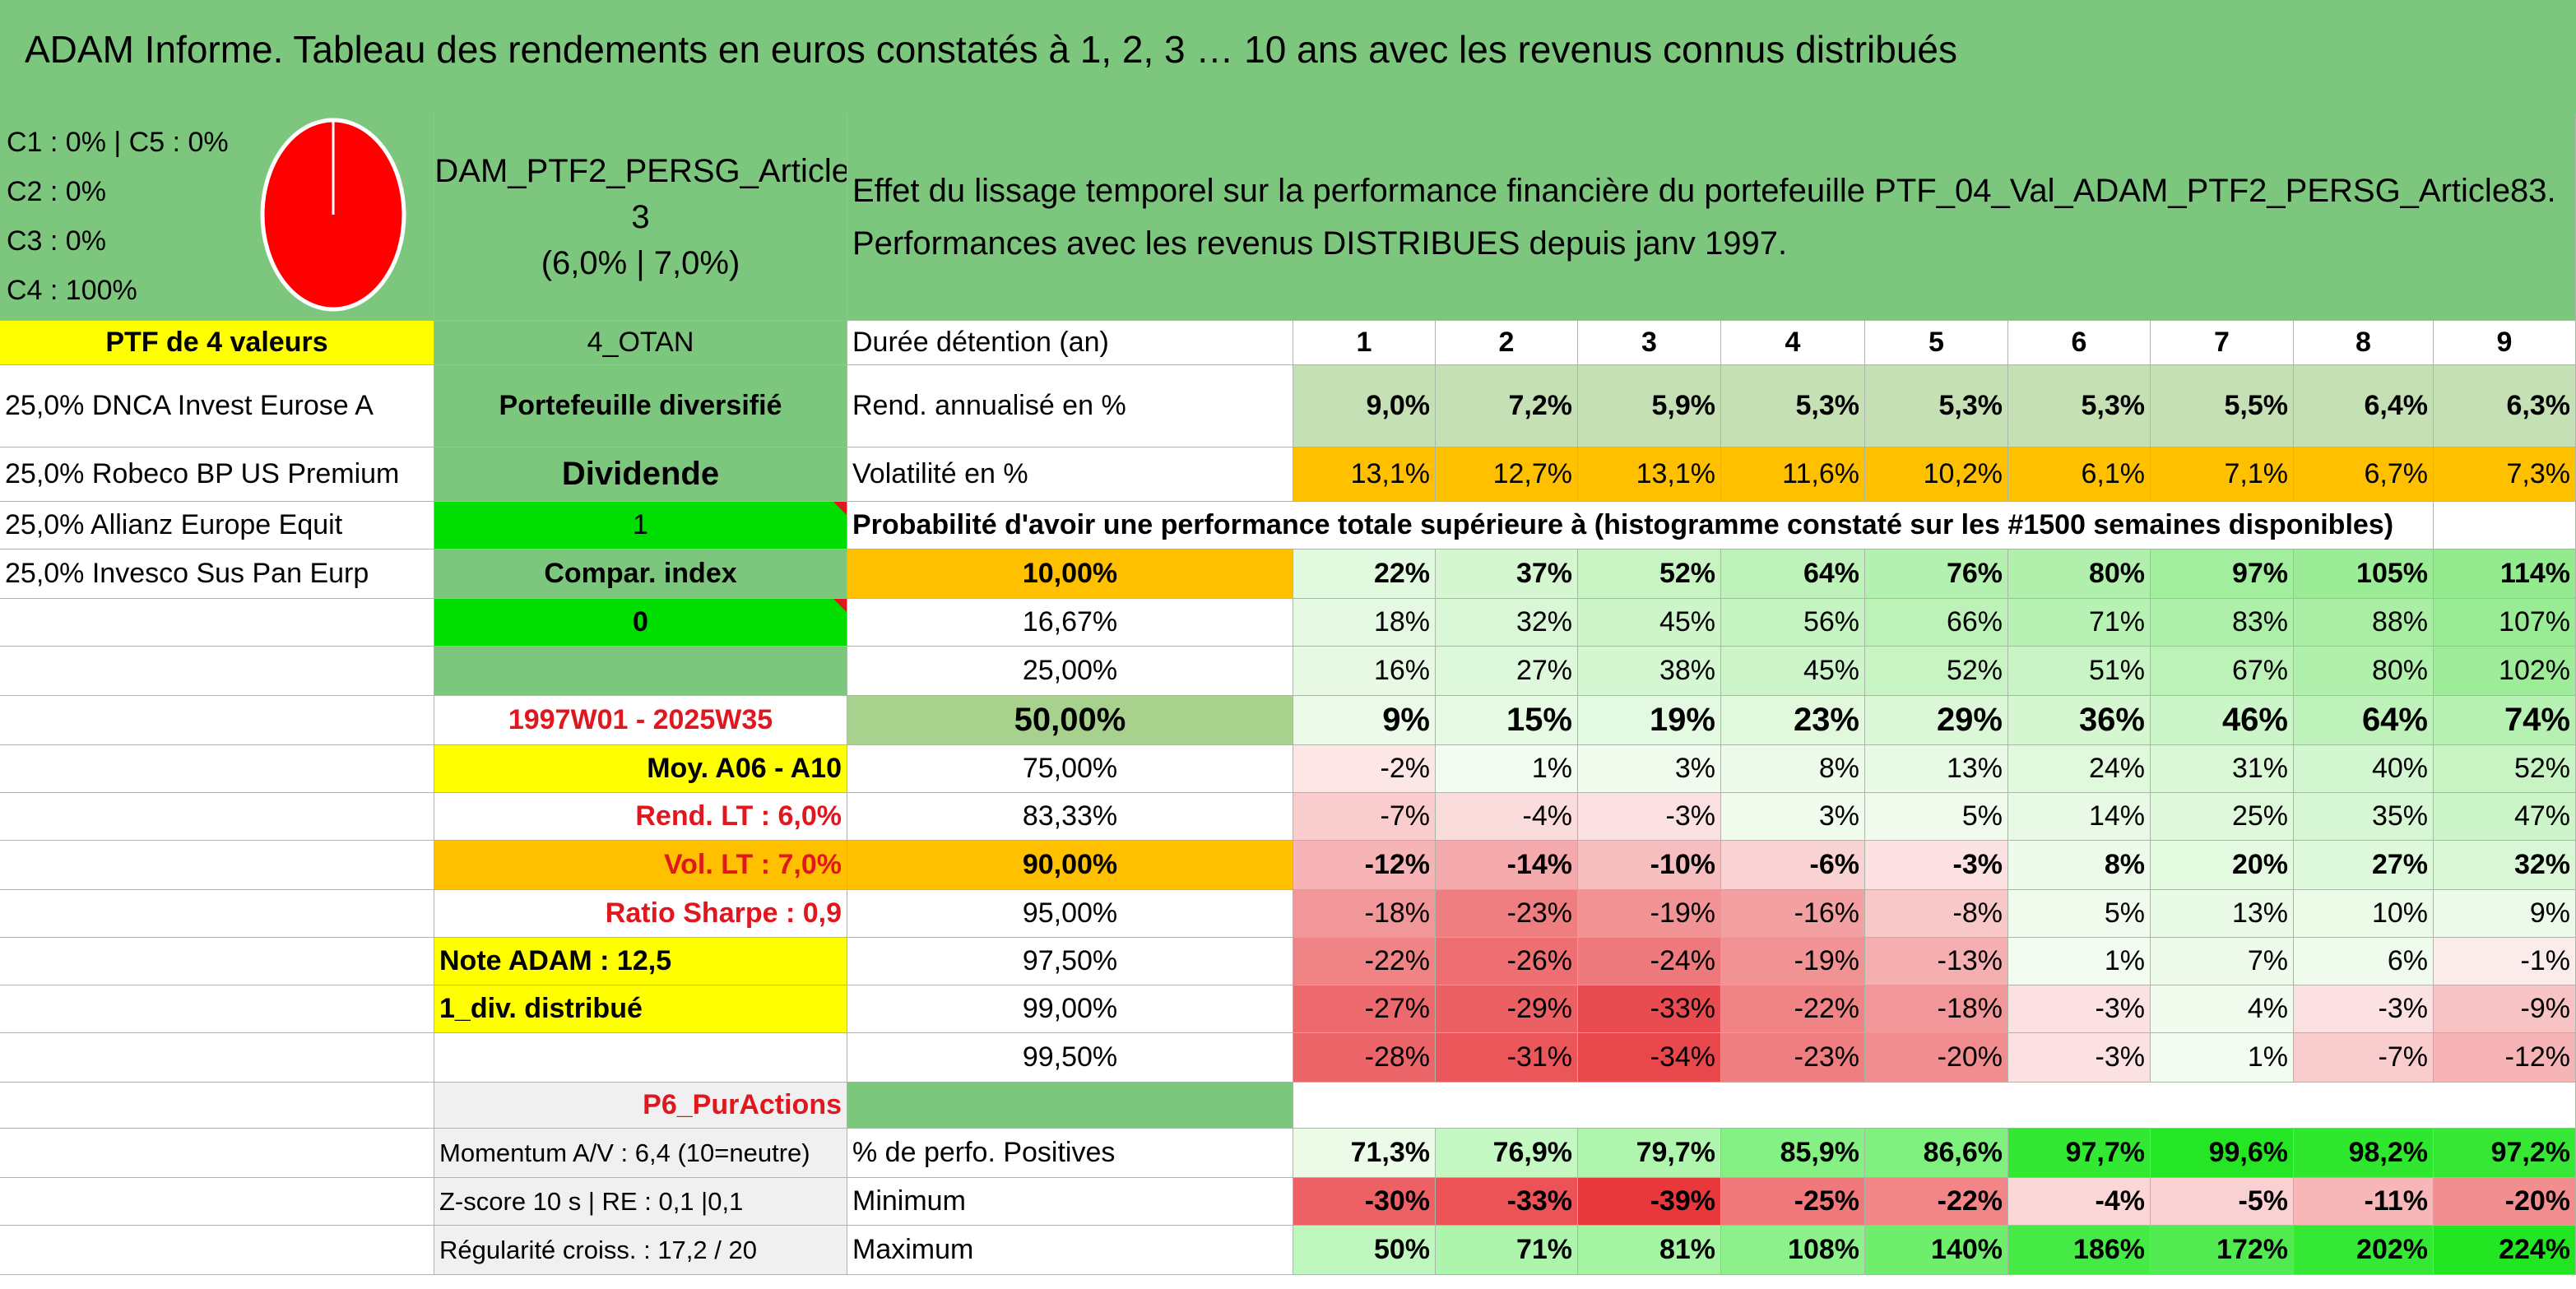  I want to click on positive-value: 85,9%, so click(1793, 1153).